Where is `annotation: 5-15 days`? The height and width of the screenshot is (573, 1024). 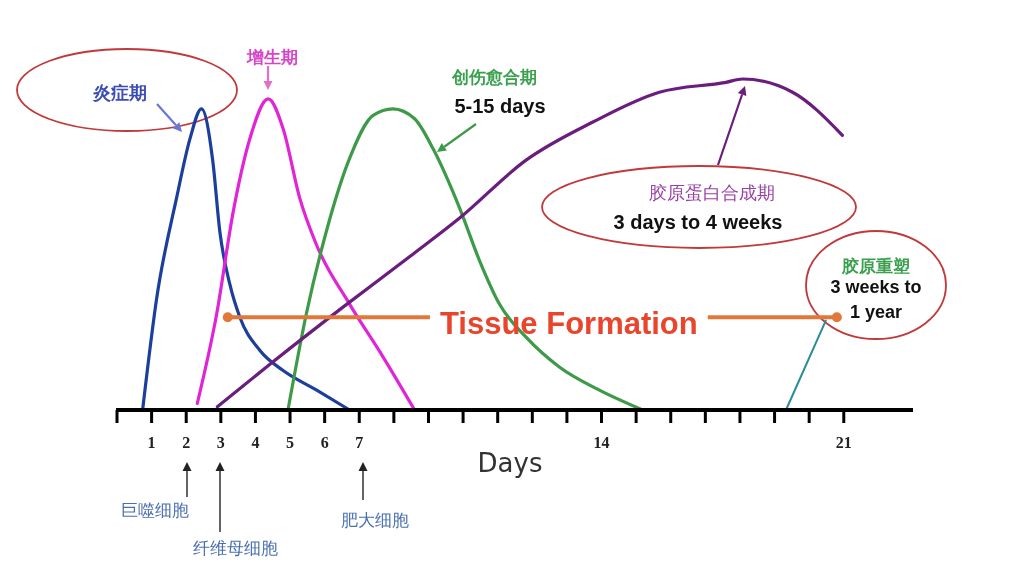 annotation: 5-15 days is located at coordinates (500, 106).